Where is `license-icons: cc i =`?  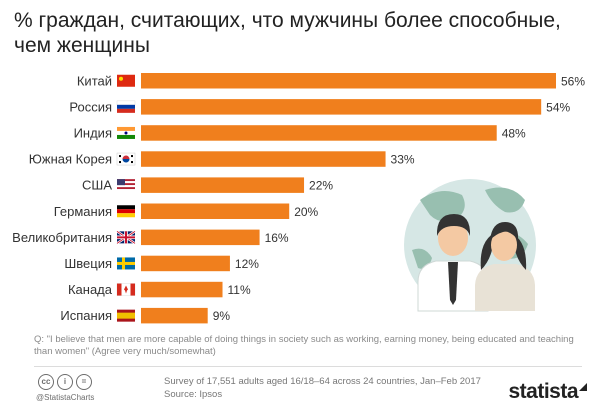 license-icons: cc i = is located at coordinates (65, 382).